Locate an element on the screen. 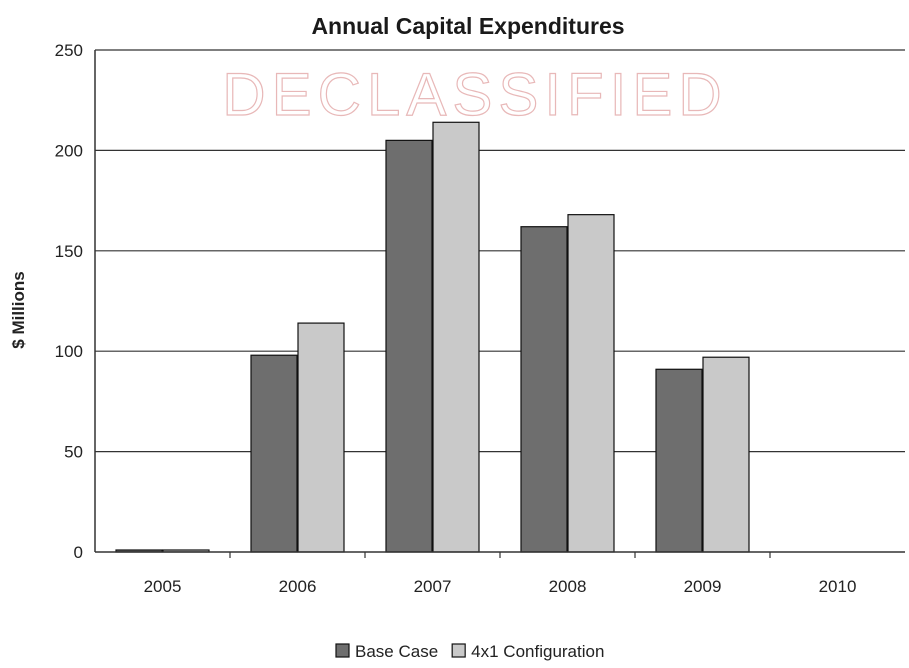  y-tick-label: 50 is located at coordinates (73, 452).